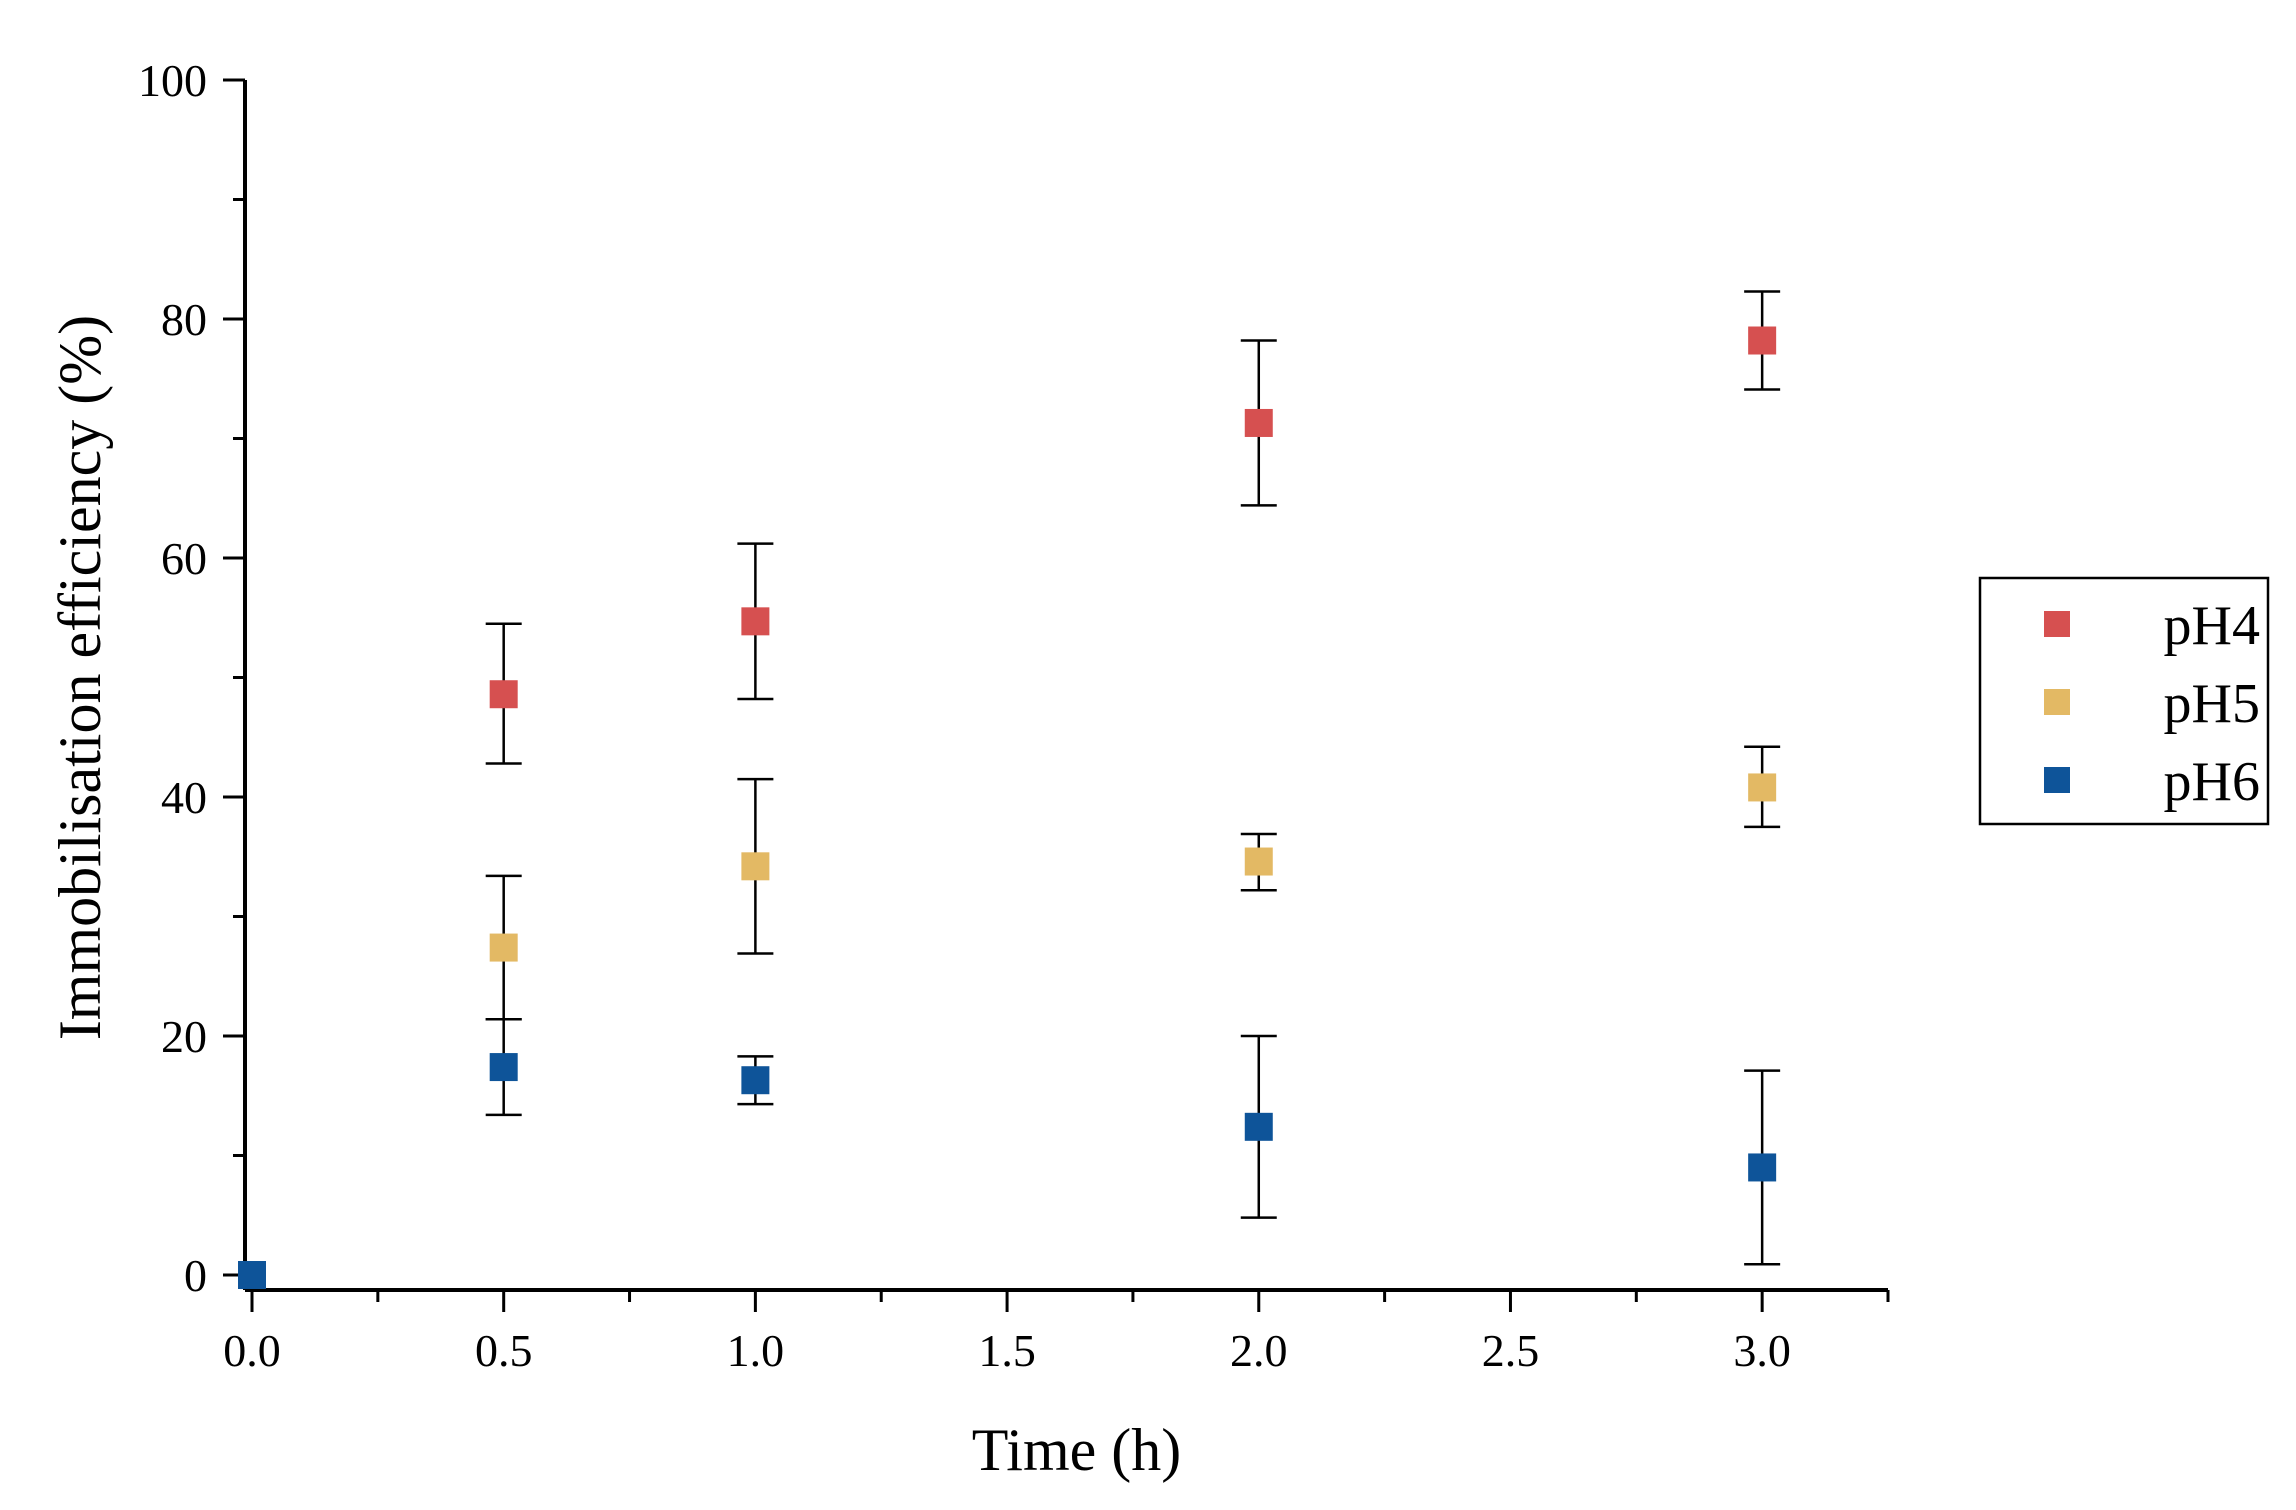 Image resolution: width=2296 pixels, height=1510 pixels. Describe the element at coordinates (80, 677) in the screenshot. I see `y-axis-title: Immobilisation efficiency (%)` at that location.